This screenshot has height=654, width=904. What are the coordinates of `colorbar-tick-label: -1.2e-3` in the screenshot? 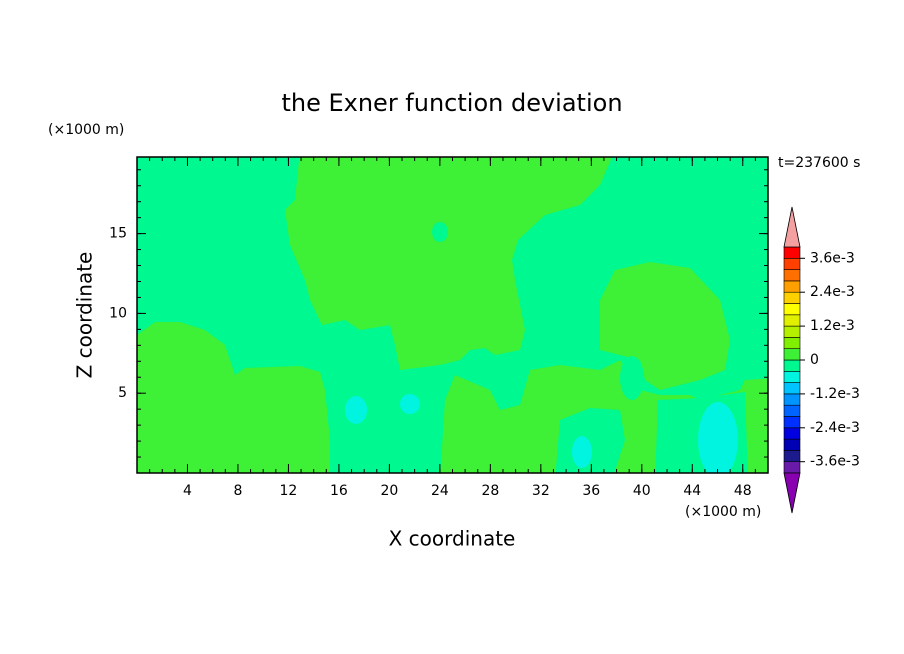 It's located at (835, 394).